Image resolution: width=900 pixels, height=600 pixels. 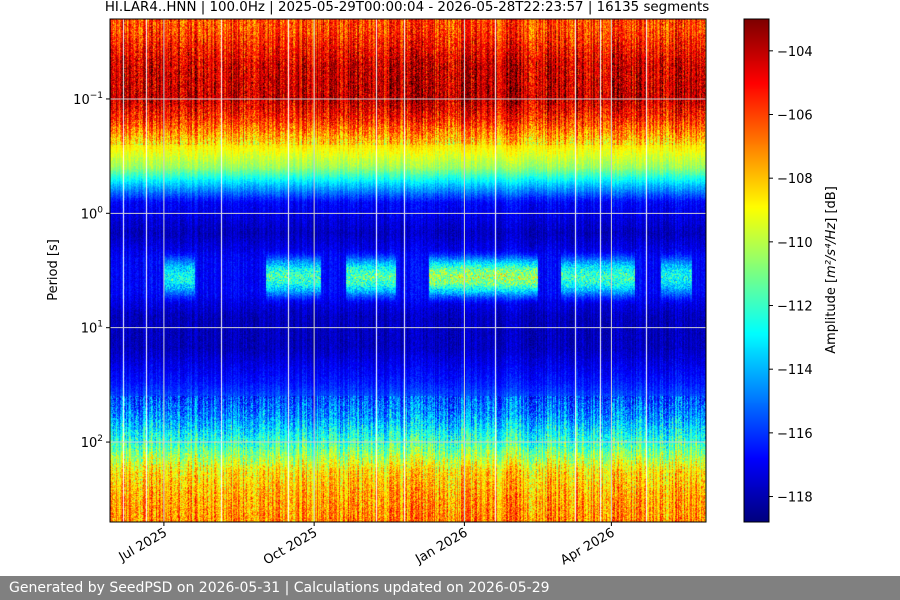 What do you see at coordinates (795, 307) in the screenshot?
I see `colorbar-tick-label: −112` at bounding box center [795, 307].